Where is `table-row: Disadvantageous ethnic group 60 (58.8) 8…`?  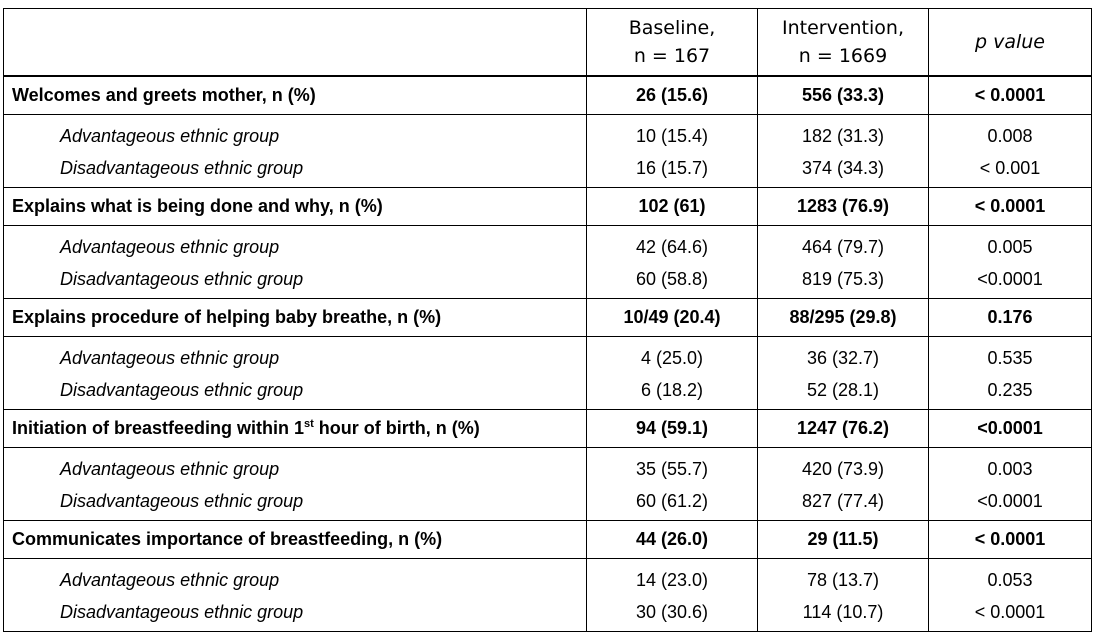
table-row: Disadvantageous ethnic group 60 (58.8) 8… is located at coordinates (547, 281).